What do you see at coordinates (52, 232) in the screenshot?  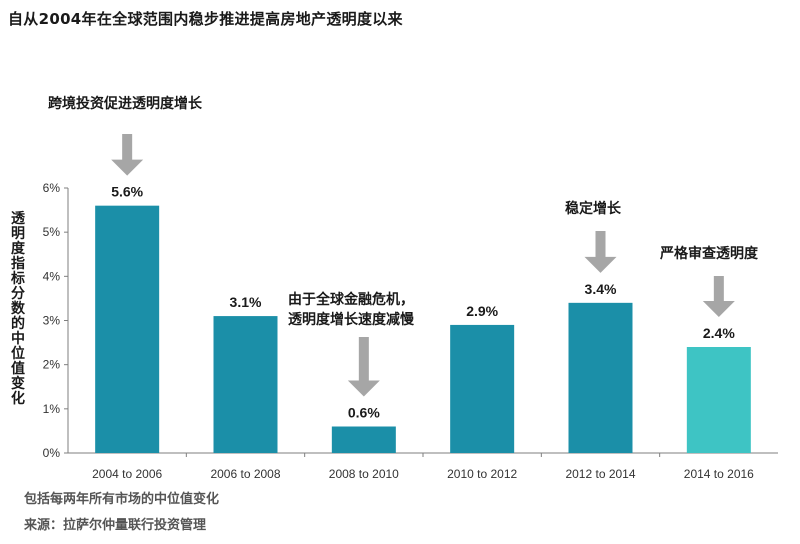 I see `y-tick-label: 5%` at bounding box center [52, 232].